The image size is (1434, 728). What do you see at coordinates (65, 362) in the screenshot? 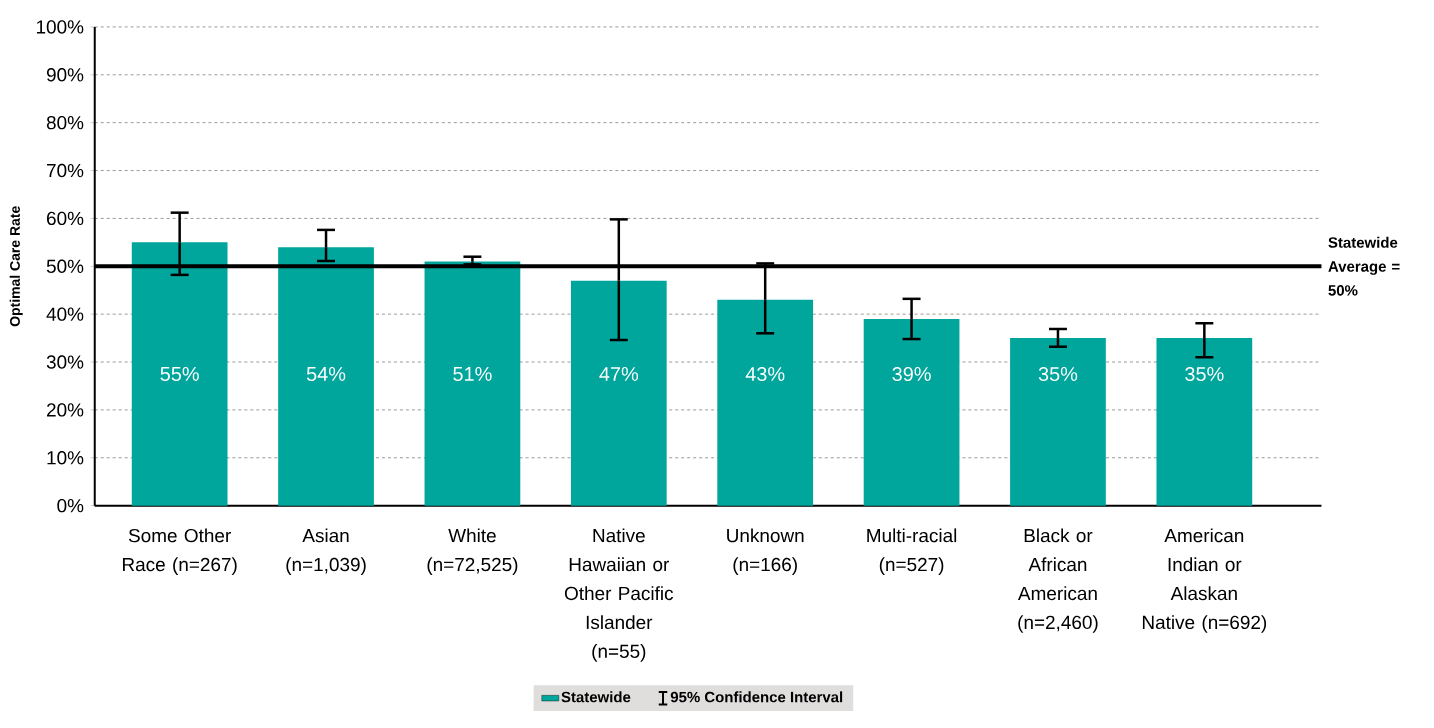
I see `y-tick-label: 30%` at bounding box center [65, 362].